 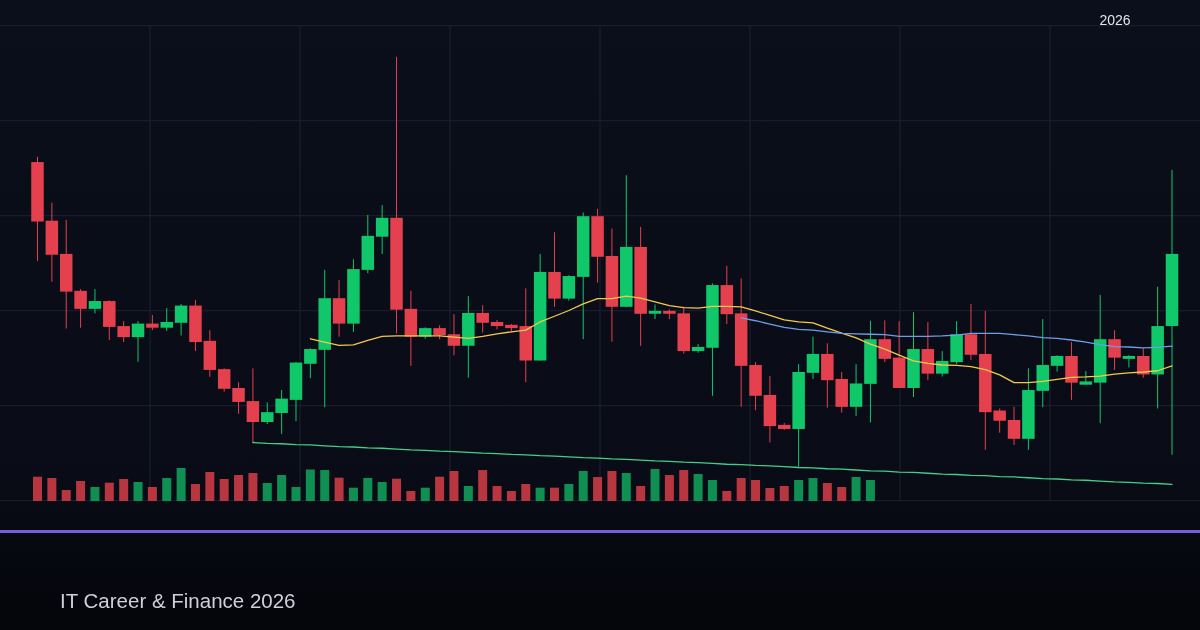 I want to click on text: 2026, so click(x=1115, y=20).